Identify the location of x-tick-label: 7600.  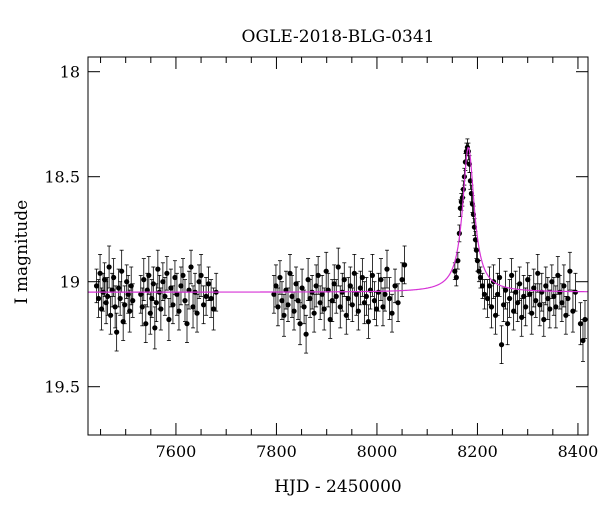
(176, 451).